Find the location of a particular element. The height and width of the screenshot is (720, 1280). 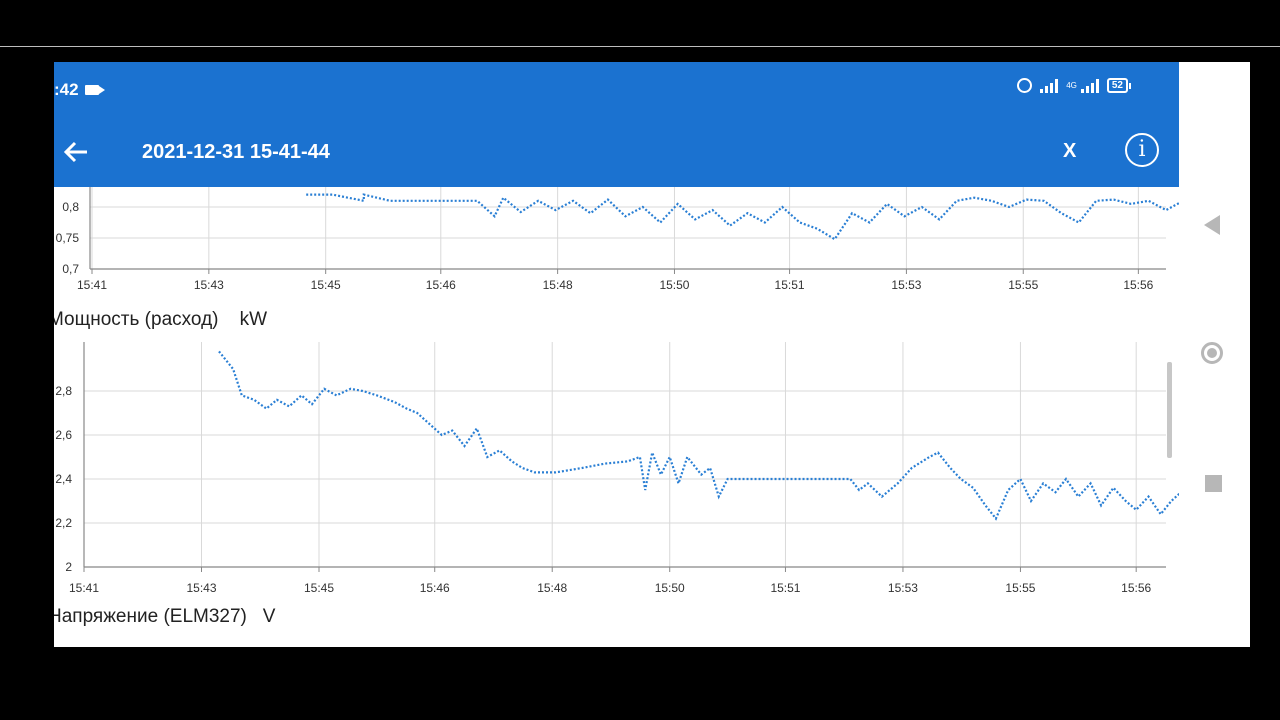

battery-level: 52 is located at coordinates (1117, 85).